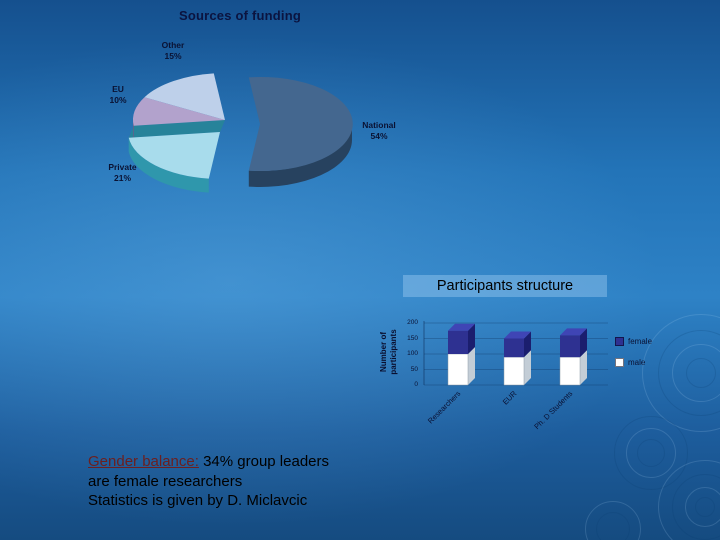 The width and height of the screenshot is (720, 540). Describe the element at coordinates (133, 131) in the screenshot. I see `pie-slice-eu-rim` at that location.